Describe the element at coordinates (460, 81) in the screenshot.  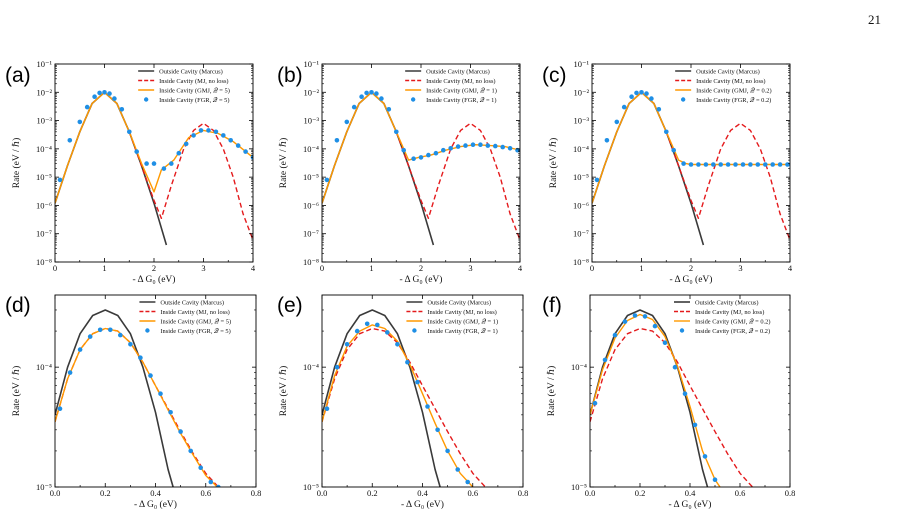
I see `legend-label: Inside Cavity (MJ, no loss)` at that location.